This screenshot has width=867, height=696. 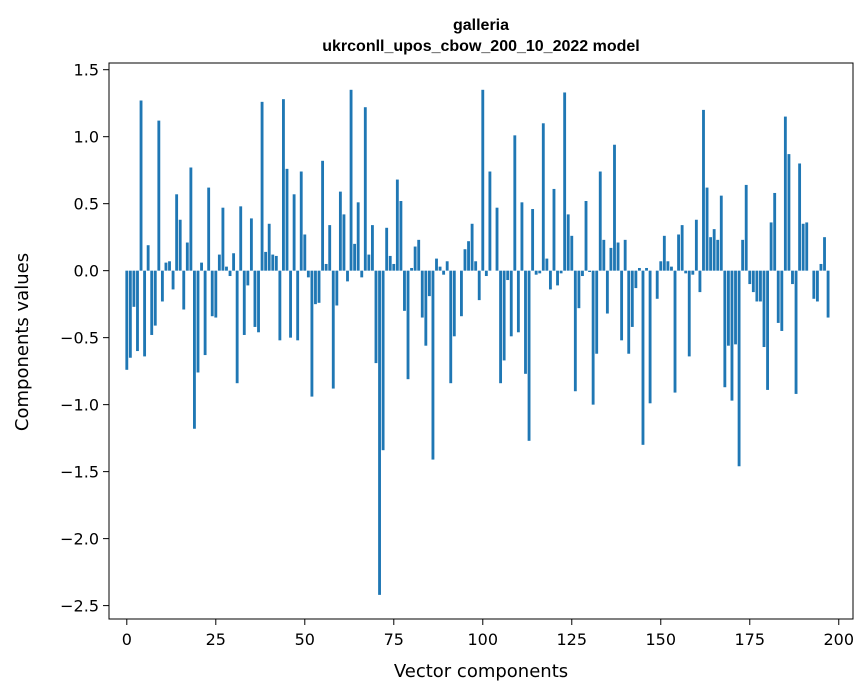 I want to click on x-tick-label: 200, so click(x=838, y=639).